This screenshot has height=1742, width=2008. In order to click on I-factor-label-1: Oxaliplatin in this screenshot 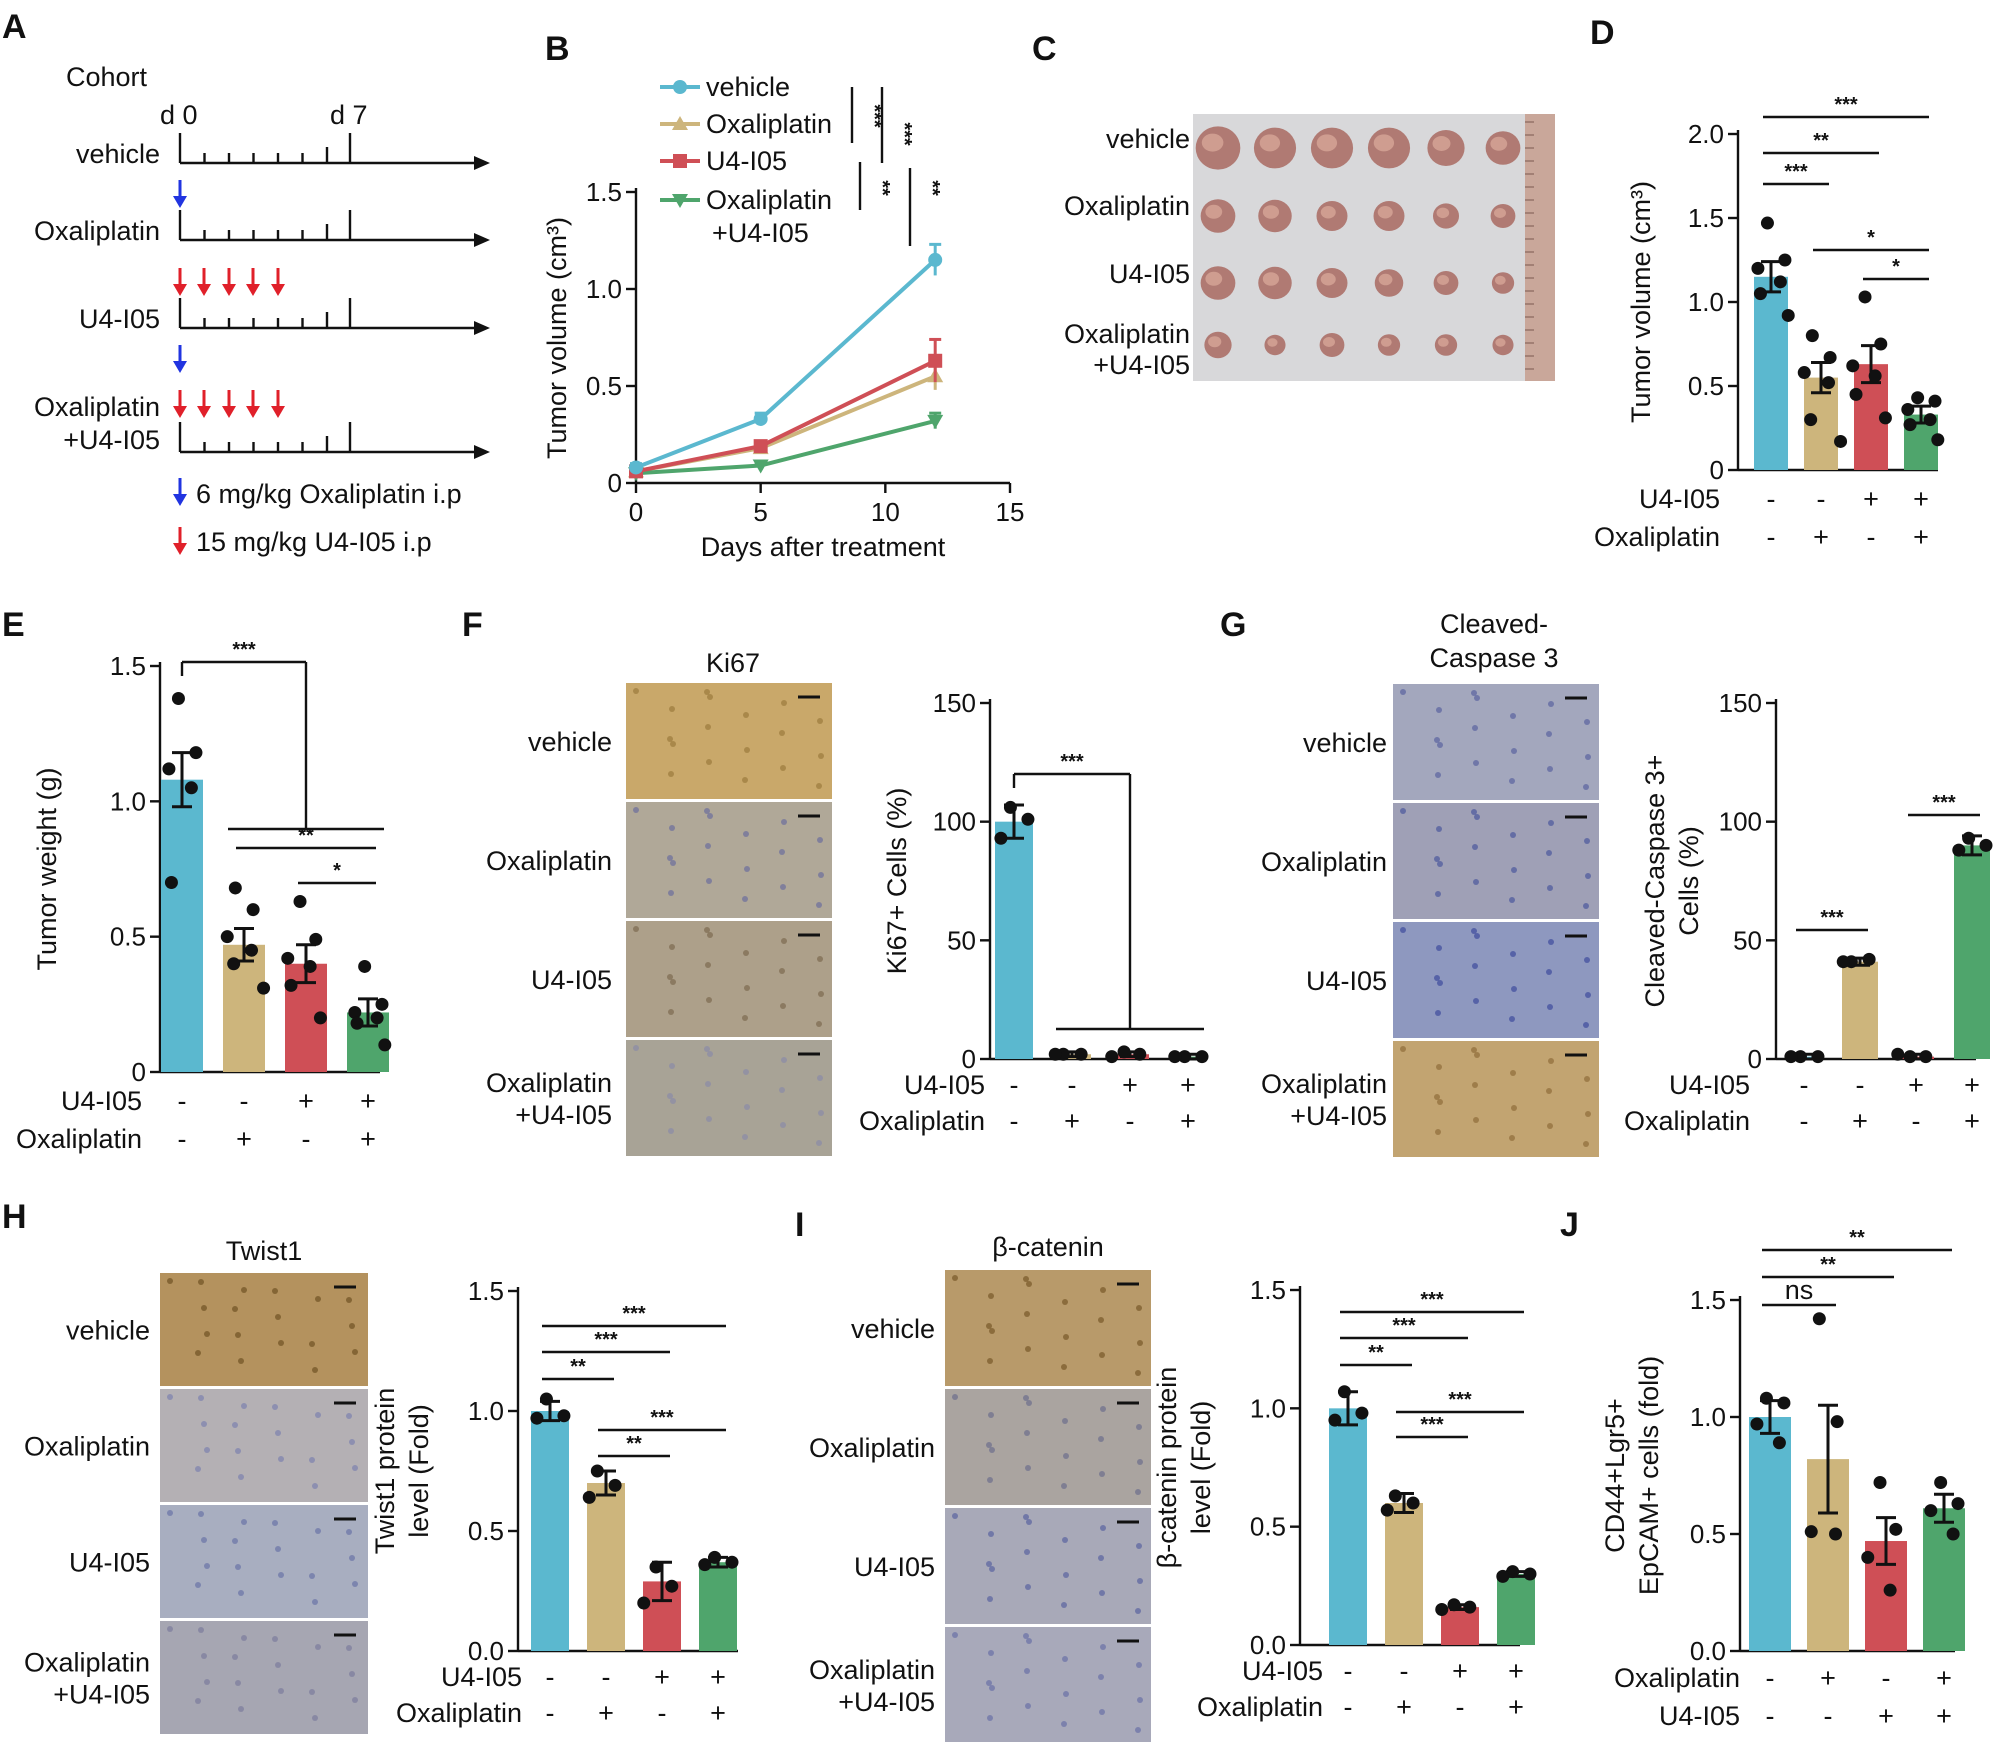, I will do `click(1260, 1707)`.